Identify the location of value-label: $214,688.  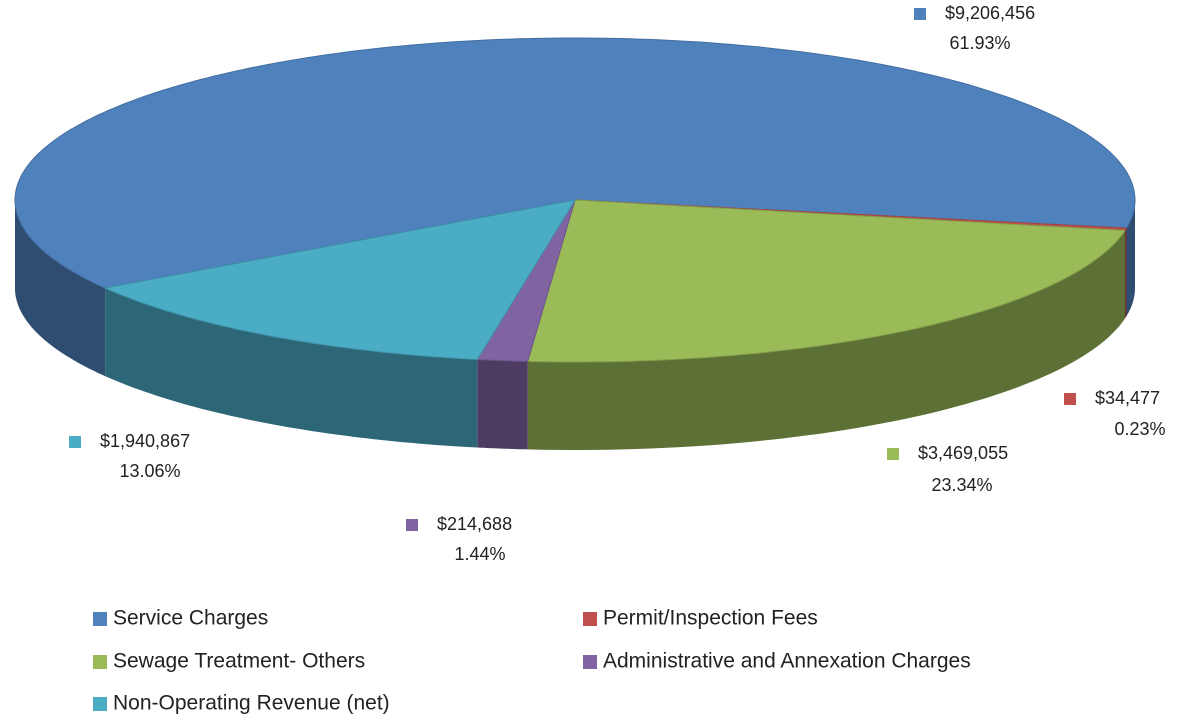
(474, 524).